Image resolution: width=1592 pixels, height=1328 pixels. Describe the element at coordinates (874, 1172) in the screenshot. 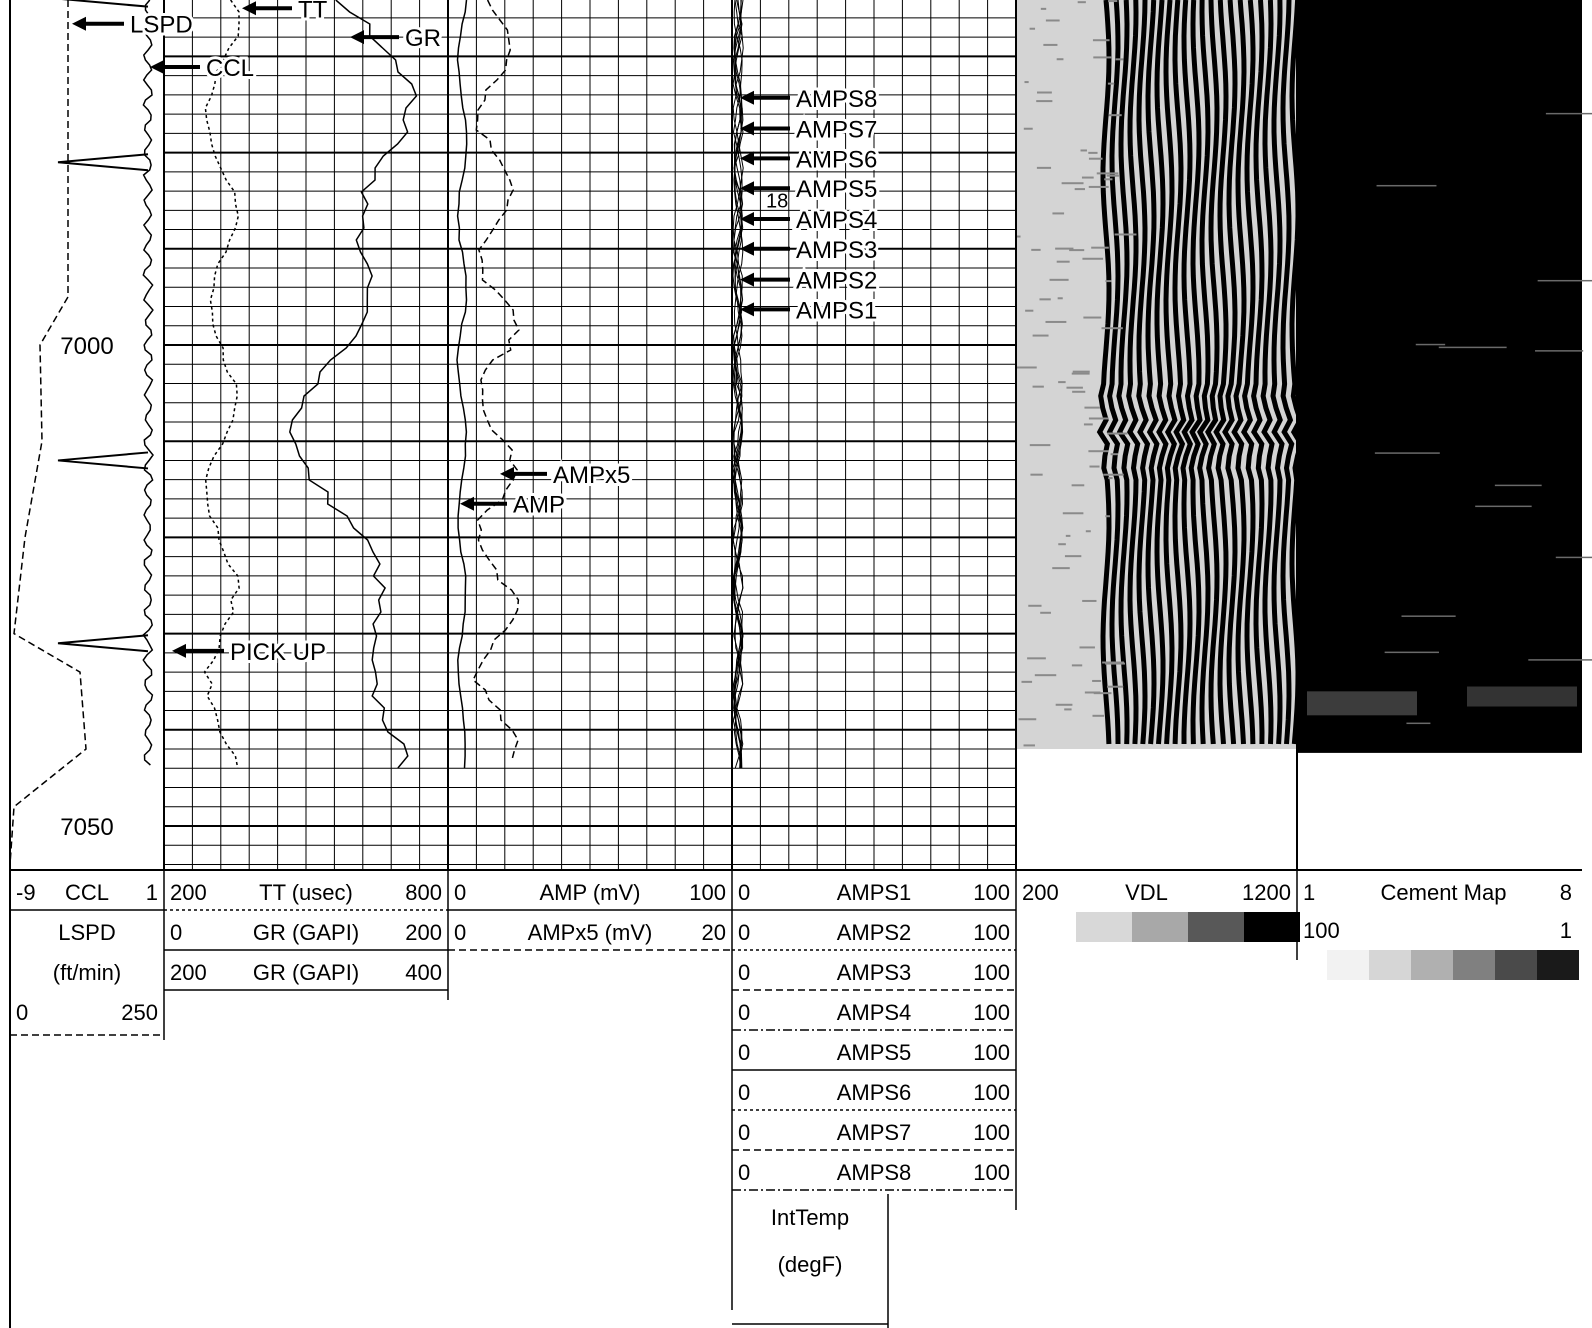

I see `header-label-track3-7: AMPS8` at that location.